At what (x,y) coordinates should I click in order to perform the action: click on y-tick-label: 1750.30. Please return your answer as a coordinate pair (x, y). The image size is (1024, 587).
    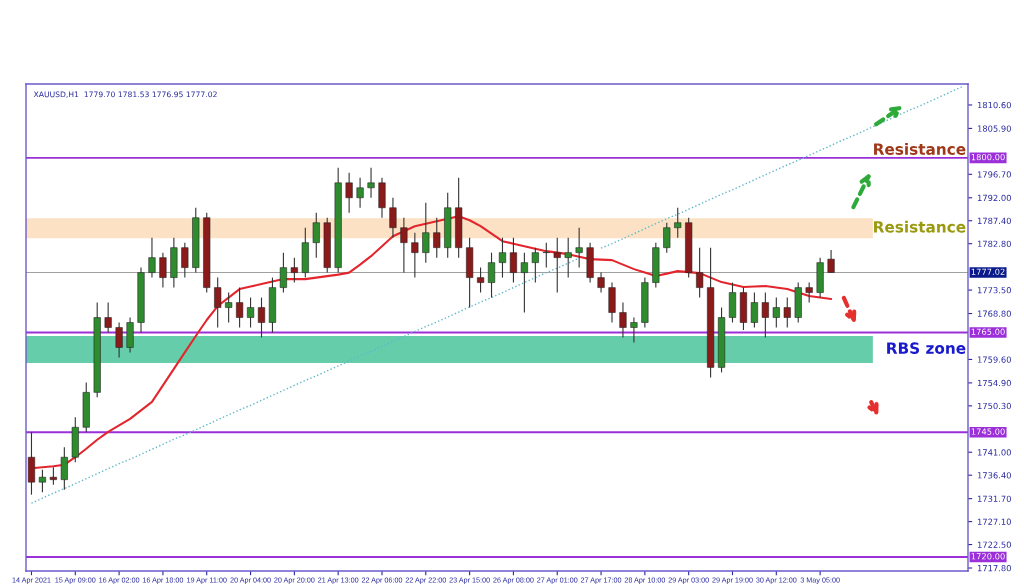
    Looking at the image, I should click on (994, 406).